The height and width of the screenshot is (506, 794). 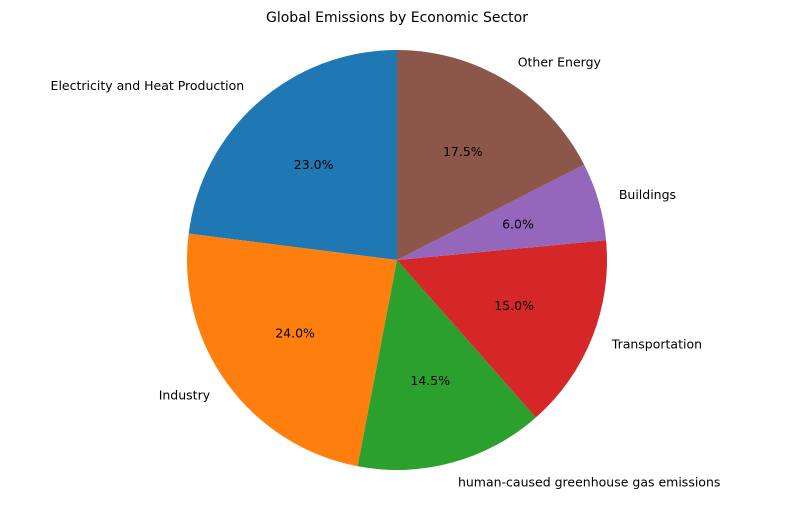 What do you see at coordinates (656, 344) in the screenshot?
I see `slice-label-transportation: Transportation` at bounding box center [656, 344].